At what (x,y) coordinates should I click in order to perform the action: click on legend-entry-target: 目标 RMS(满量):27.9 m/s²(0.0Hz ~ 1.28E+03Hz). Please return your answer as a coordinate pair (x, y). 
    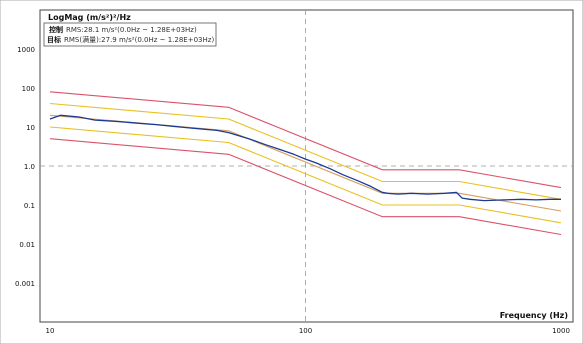
    Looking at the image, I should click on (130, 39).